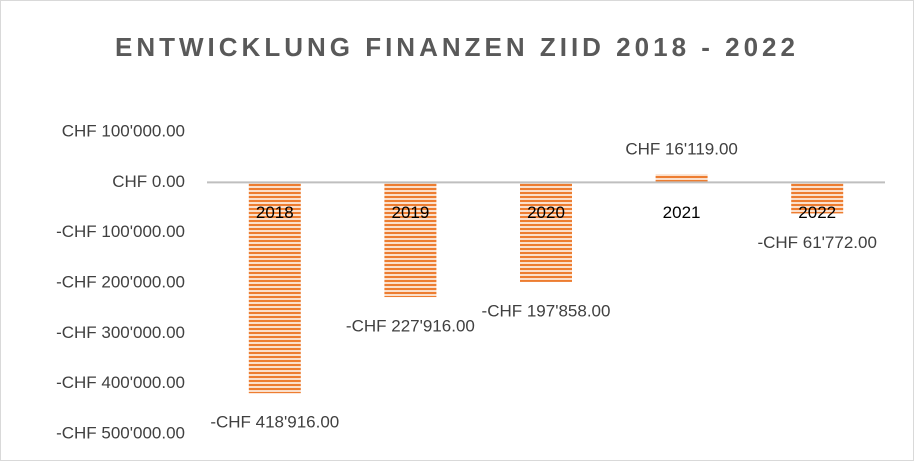 Image resolution: width=914 pixels, height=461 pixels. What do you see at coordinates (817, 212) in the screenshot?
I see `x-tick-label: 2022` at bounding box center [817, 212].